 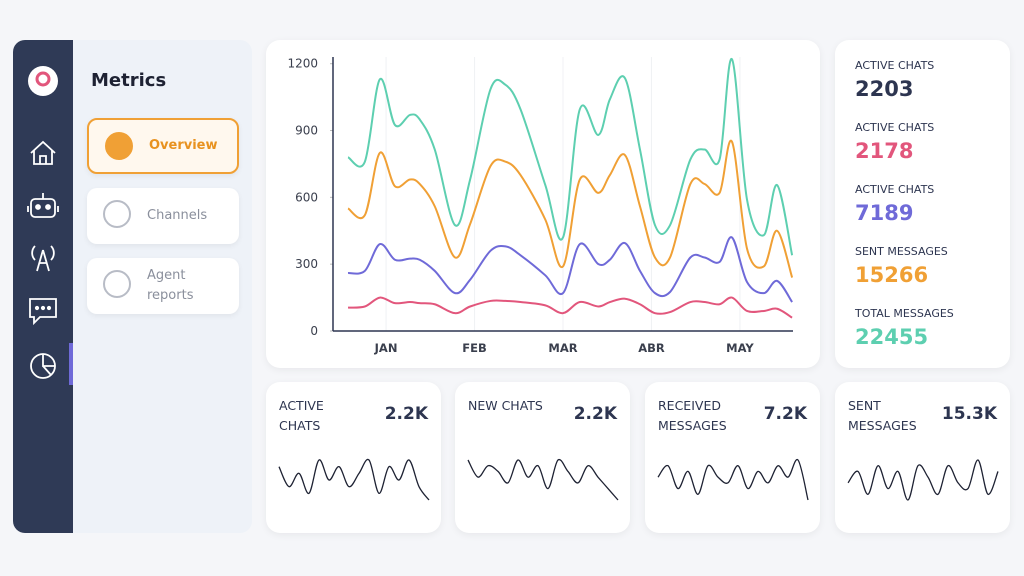 I want to click on y-tick-label: 0, so click(x=314, y=331).